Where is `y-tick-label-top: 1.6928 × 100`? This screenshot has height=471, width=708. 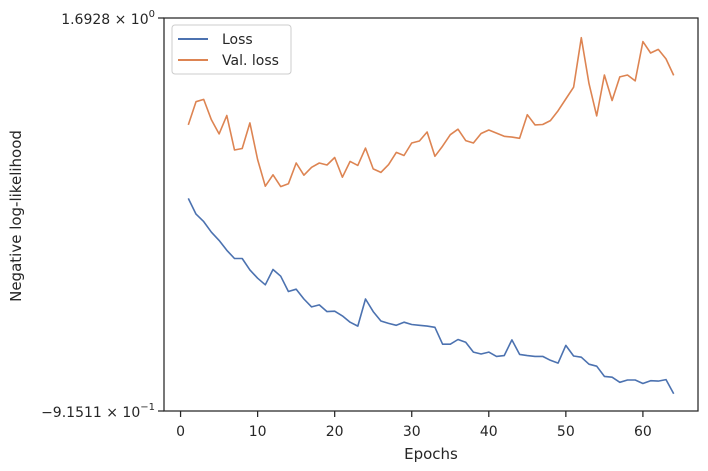 y-tick-label-top: 1.6928 × 100 is located at coordinates (108, 18).